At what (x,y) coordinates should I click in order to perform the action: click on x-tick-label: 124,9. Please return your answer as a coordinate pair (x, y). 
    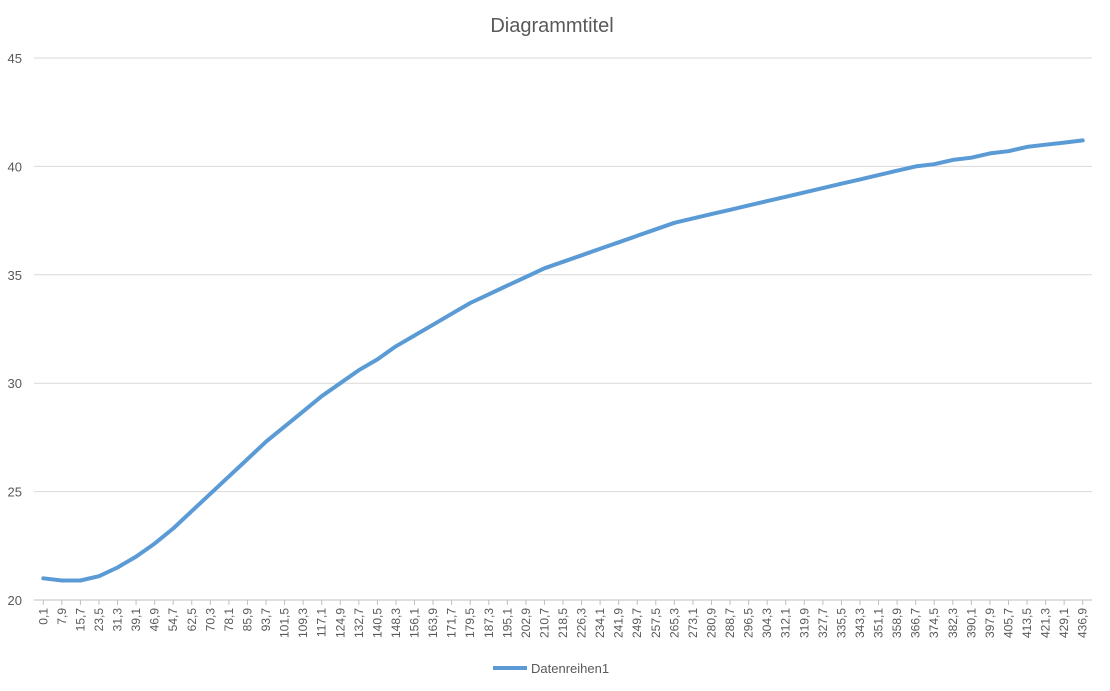
    Looking at the image, I should click on (340, 623).